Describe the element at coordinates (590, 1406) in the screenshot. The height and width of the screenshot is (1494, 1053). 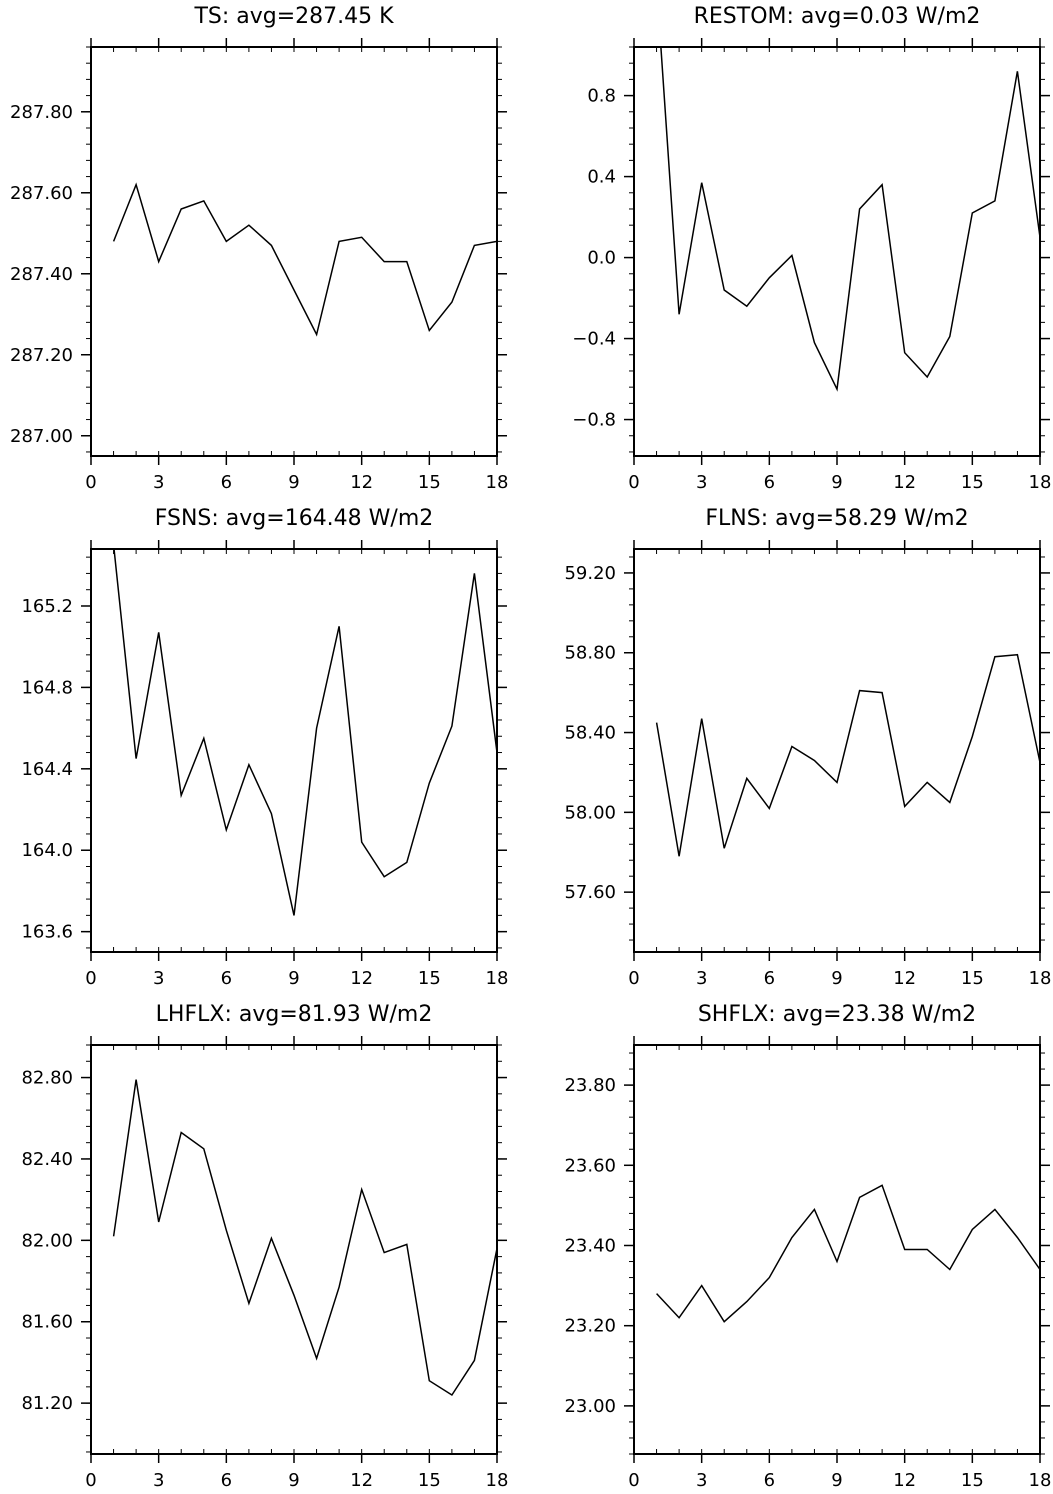
I see `y-tick-label: 23.00` at that location.